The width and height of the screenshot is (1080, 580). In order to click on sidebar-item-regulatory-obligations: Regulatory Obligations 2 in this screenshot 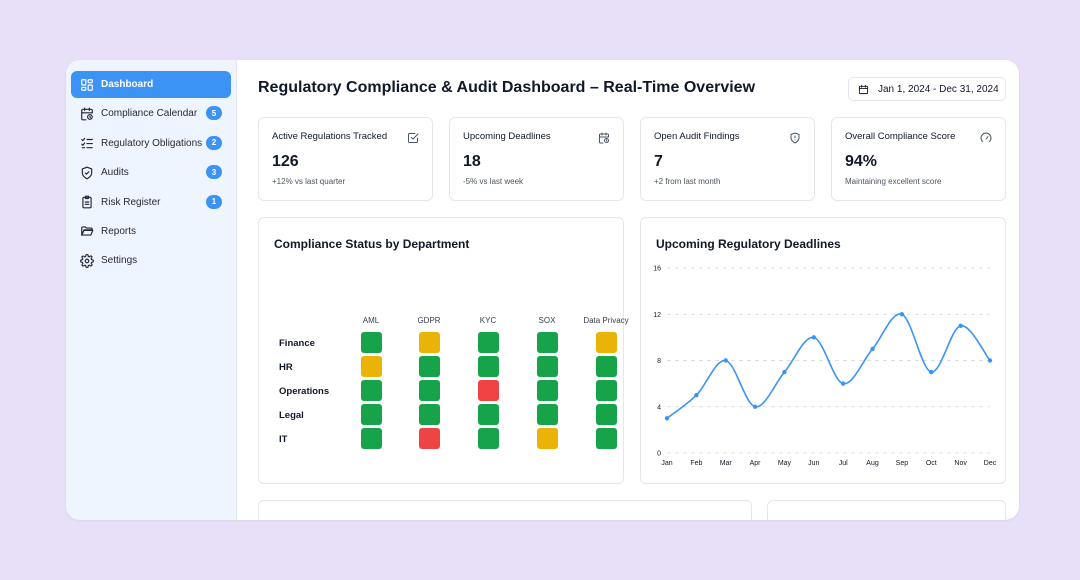, I will do `click(151, 143)`.